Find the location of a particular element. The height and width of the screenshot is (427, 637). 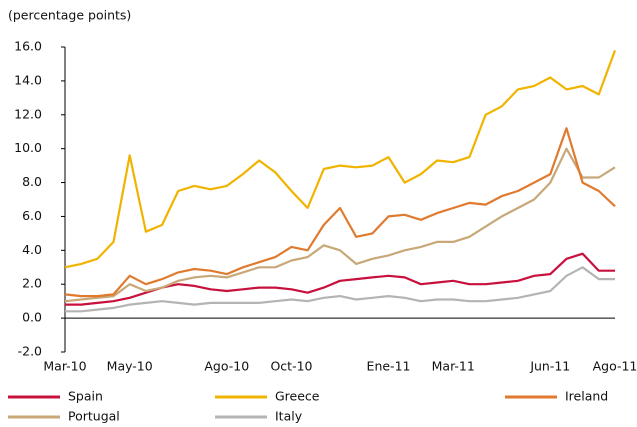

x-tick-label: Ene-11 is located at coordinates (389, 366).